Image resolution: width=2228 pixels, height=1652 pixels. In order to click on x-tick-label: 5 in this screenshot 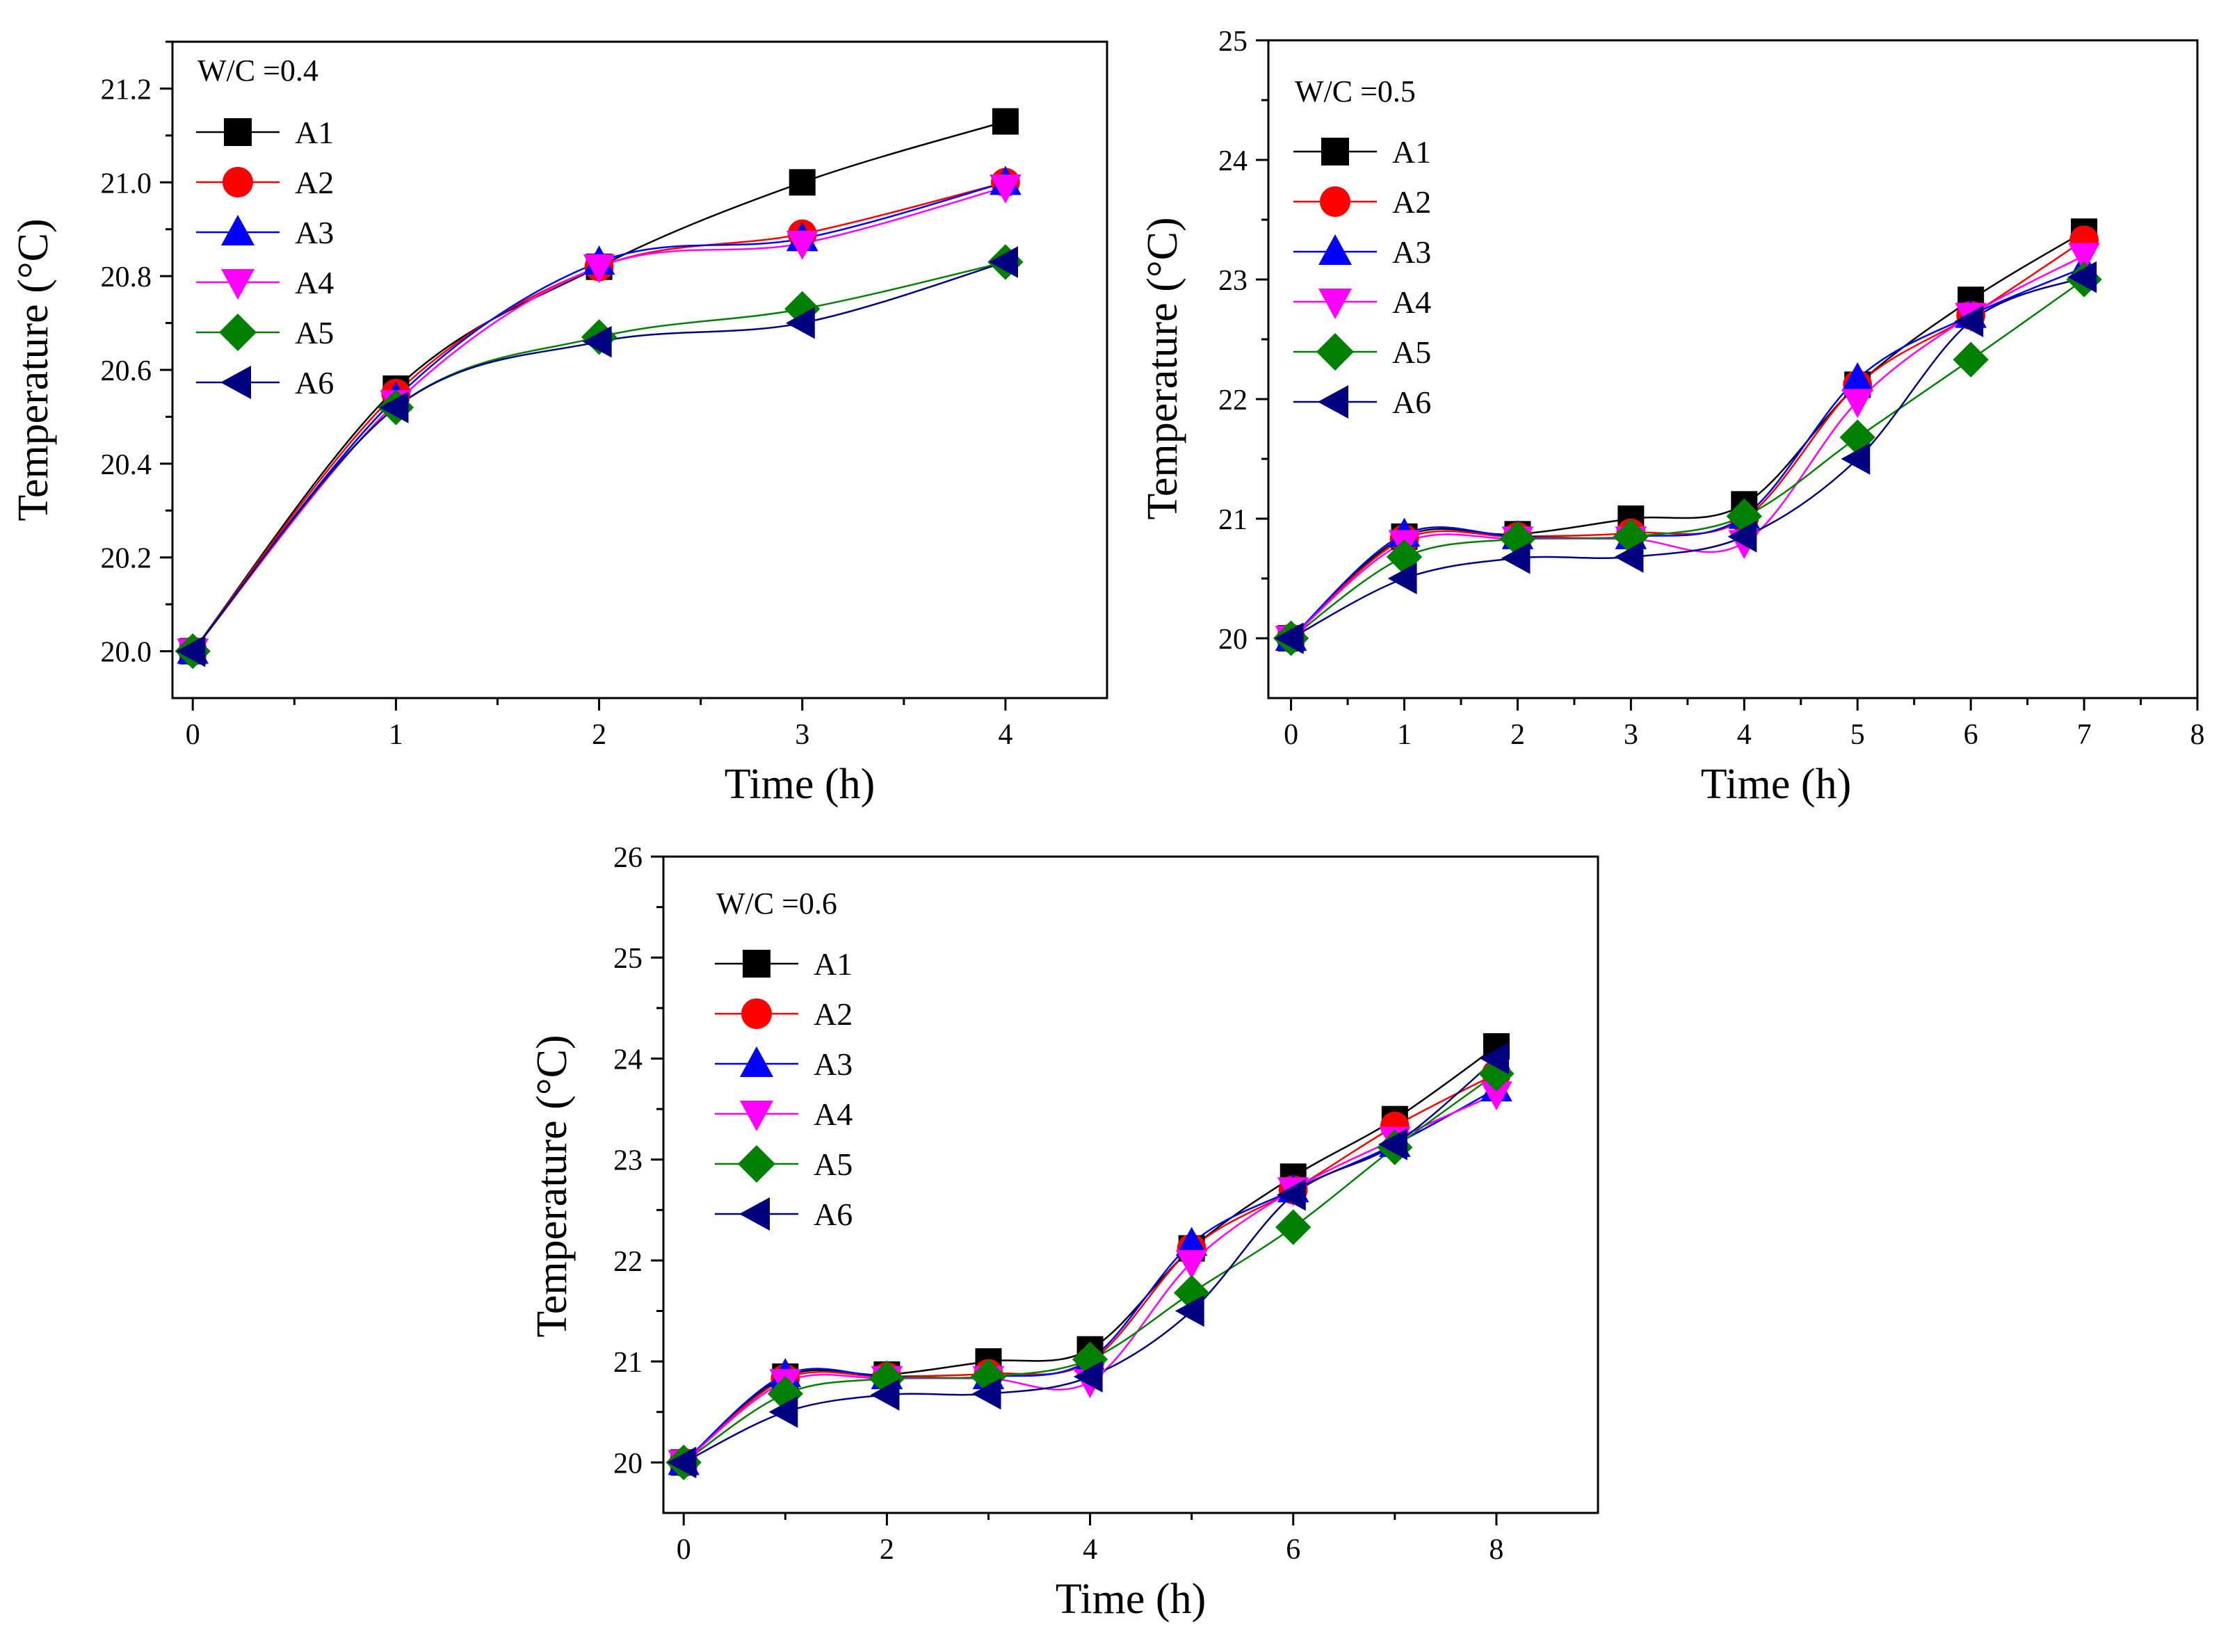, I will do `click(1858, 735)`.